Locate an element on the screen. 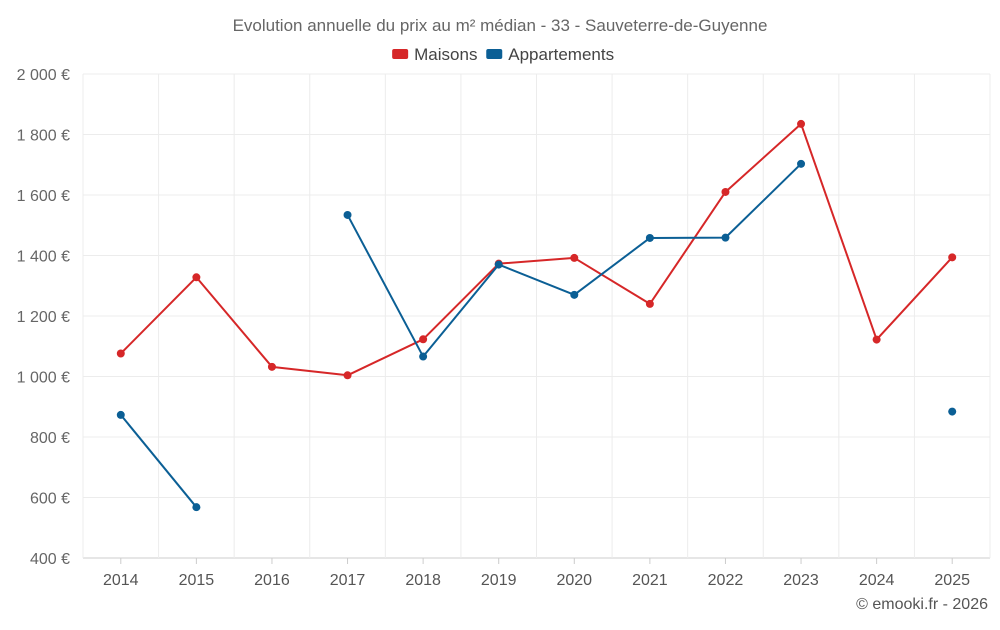  x-tick-label: 2014 is located at coordinates (121, 580).